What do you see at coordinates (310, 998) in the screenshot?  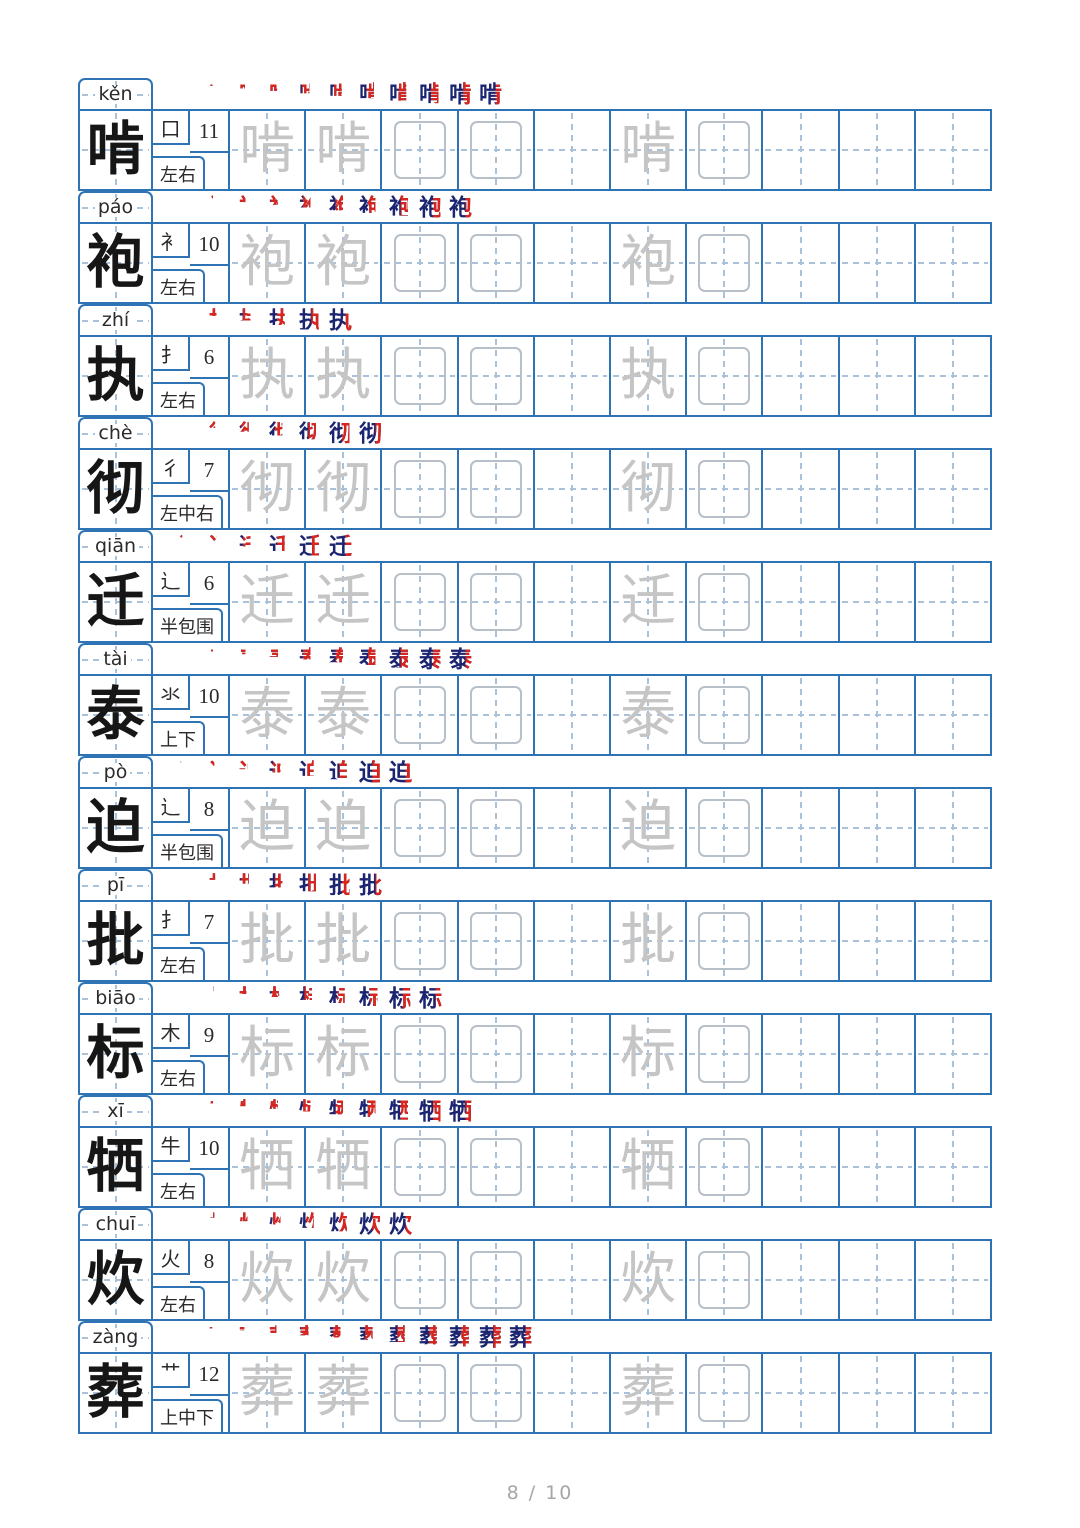 I see `stroke-step-glyph: 标` at bounding box center [310, 998].